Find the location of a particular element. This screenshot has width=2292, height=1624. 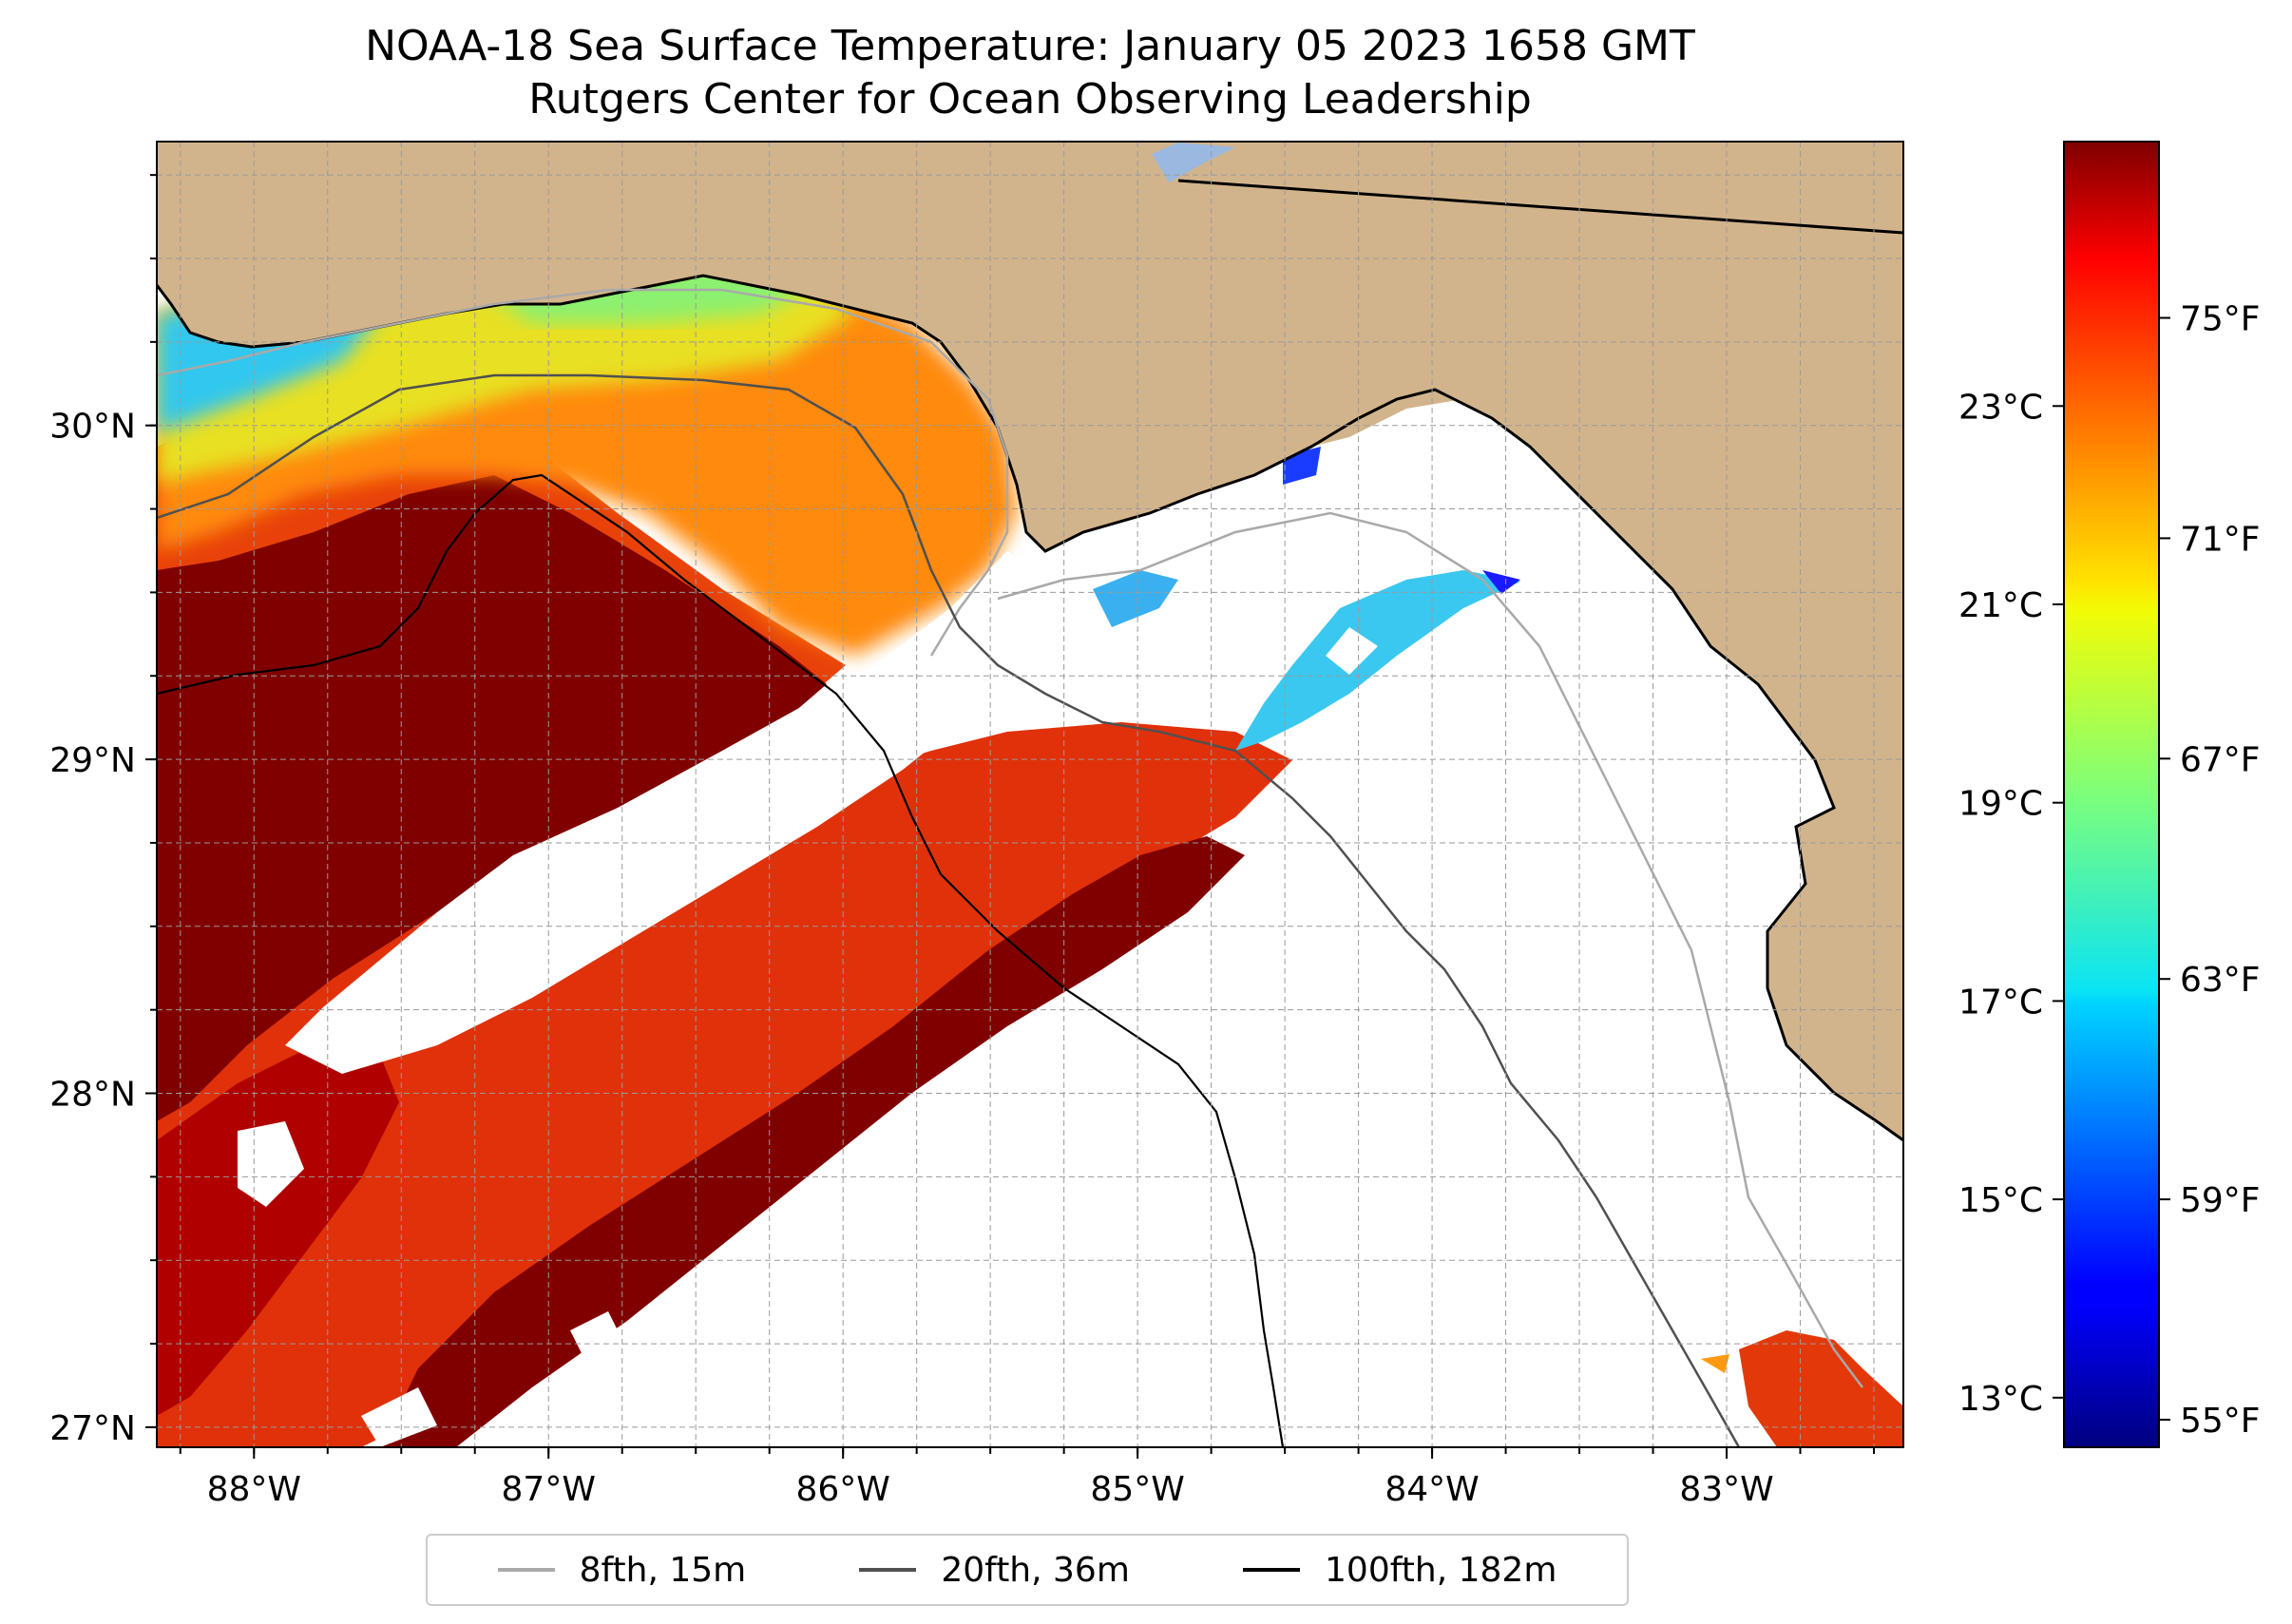

legend-item-8fth: 8fth, 15m is located at coordinates (622, 1570).